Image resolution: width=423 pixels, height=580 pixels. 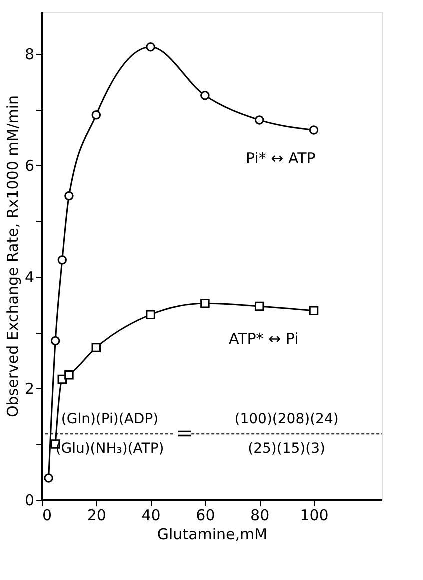 What do you see at coordinates (206, 515) in the screenshot?
I see `x-tick-label: 60` at bounding box center [206, 515].